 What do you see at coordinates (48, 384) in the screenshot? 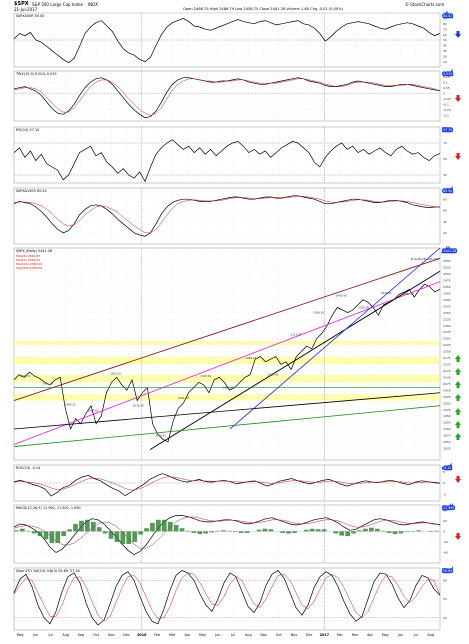
I see `price-label: 2061.05` at bounding box center [48, 384].